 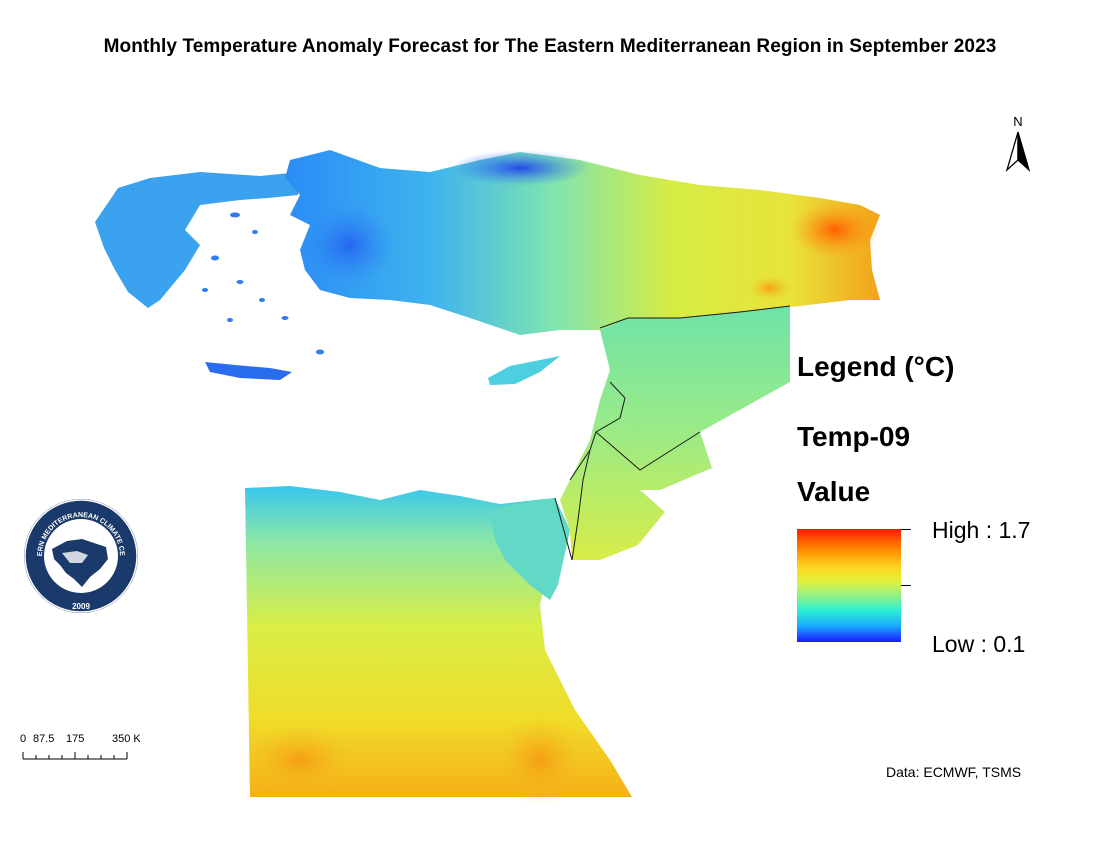 What do you see at coordinates (80, 746) in the screenshot?
I see `scale-bar: 0 87.5 175 350 Km` at bounding box center [80, 746].